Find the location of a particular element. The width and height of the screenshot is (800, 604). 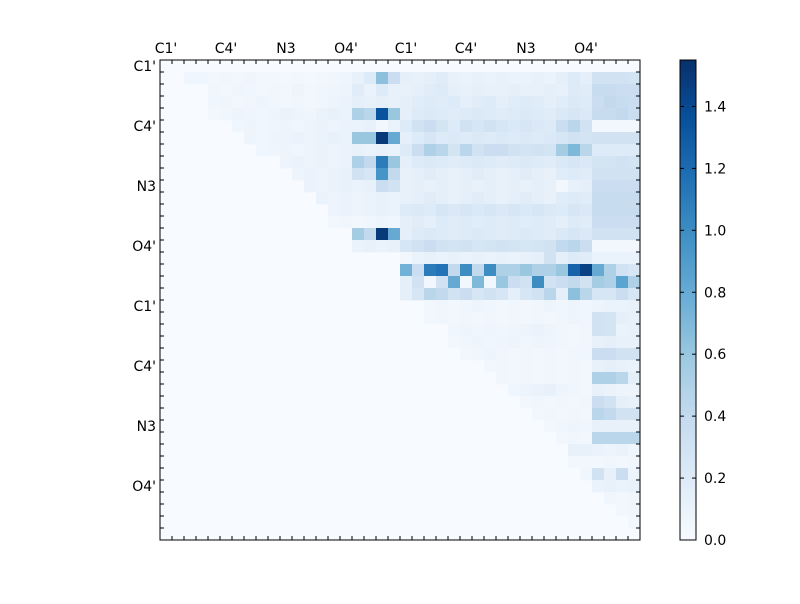

x-tick-label: C1' is located at coordinates (166, 49).